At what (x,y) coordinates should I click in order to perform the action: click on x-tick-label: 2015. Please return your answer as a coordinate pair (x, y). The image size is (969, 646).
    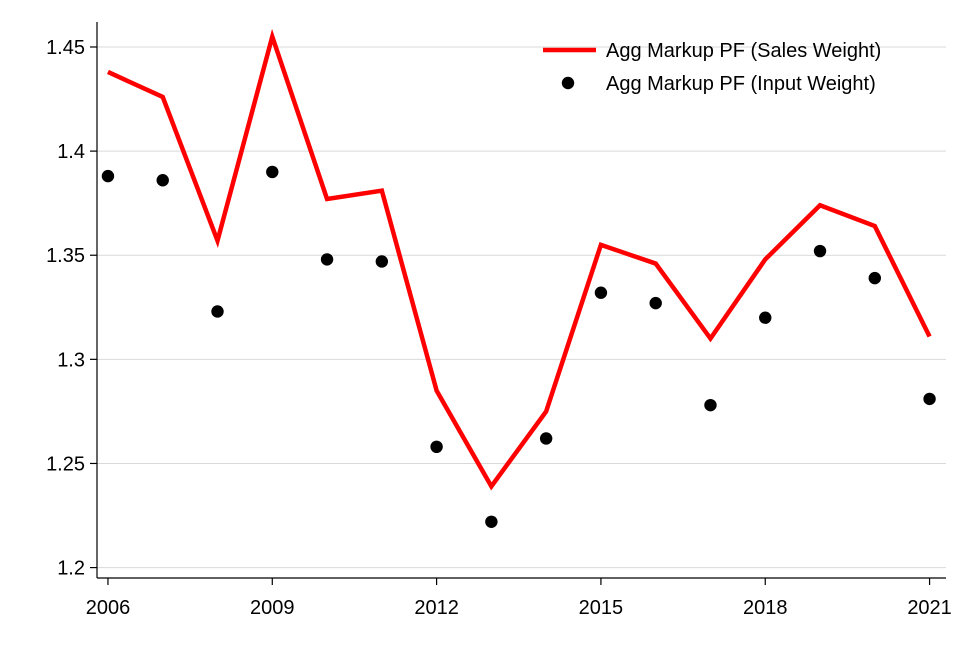
    Looking at the image, I should click on (601, 608).